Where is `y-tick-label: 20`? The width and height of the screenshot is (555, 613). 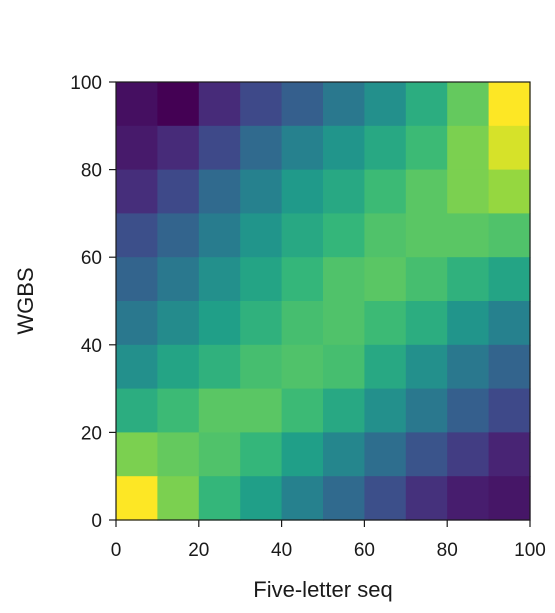 y-tick-label: 20 is located at coordinates (91, 433).